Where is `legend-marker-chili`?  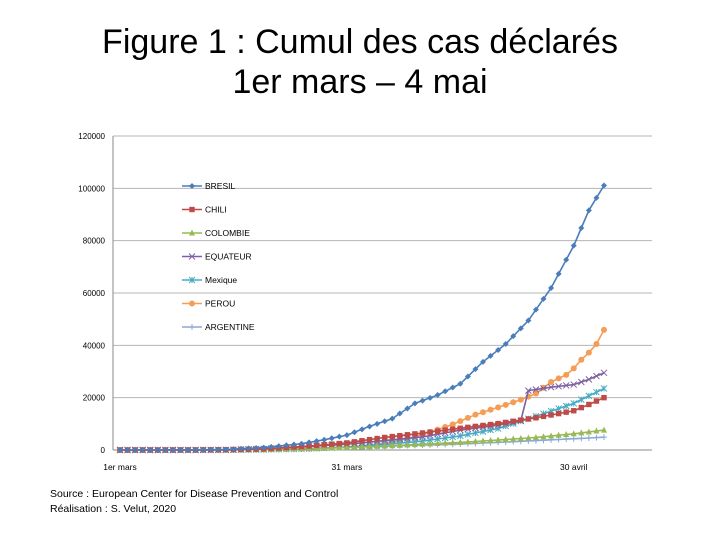 legend-marker-chili is located at coordinates (192, 209).